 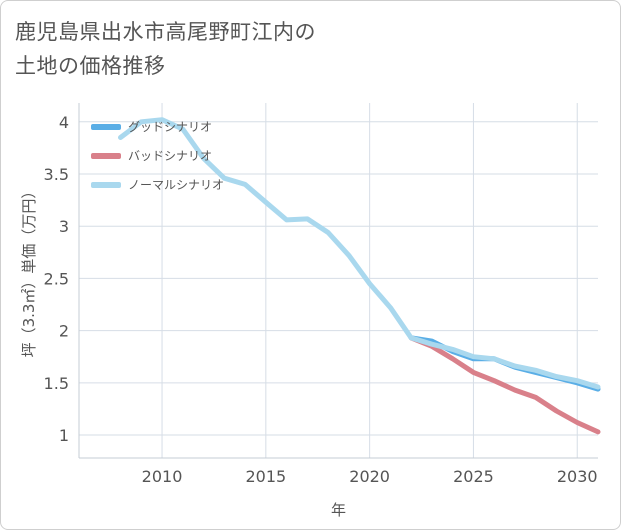 What do you see at coordinates (170, 127) in the screenshot?
I see `legend-label: グッドシナリオ` at bounding box center [170, 127].